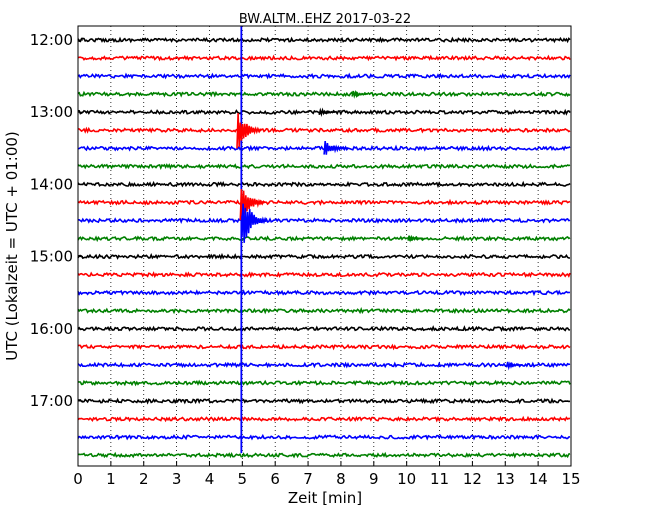  What do you see at coordinates (472, 479) in the screenshot?
I see `x-tick-label: 12` at bounding box center [472, 479].